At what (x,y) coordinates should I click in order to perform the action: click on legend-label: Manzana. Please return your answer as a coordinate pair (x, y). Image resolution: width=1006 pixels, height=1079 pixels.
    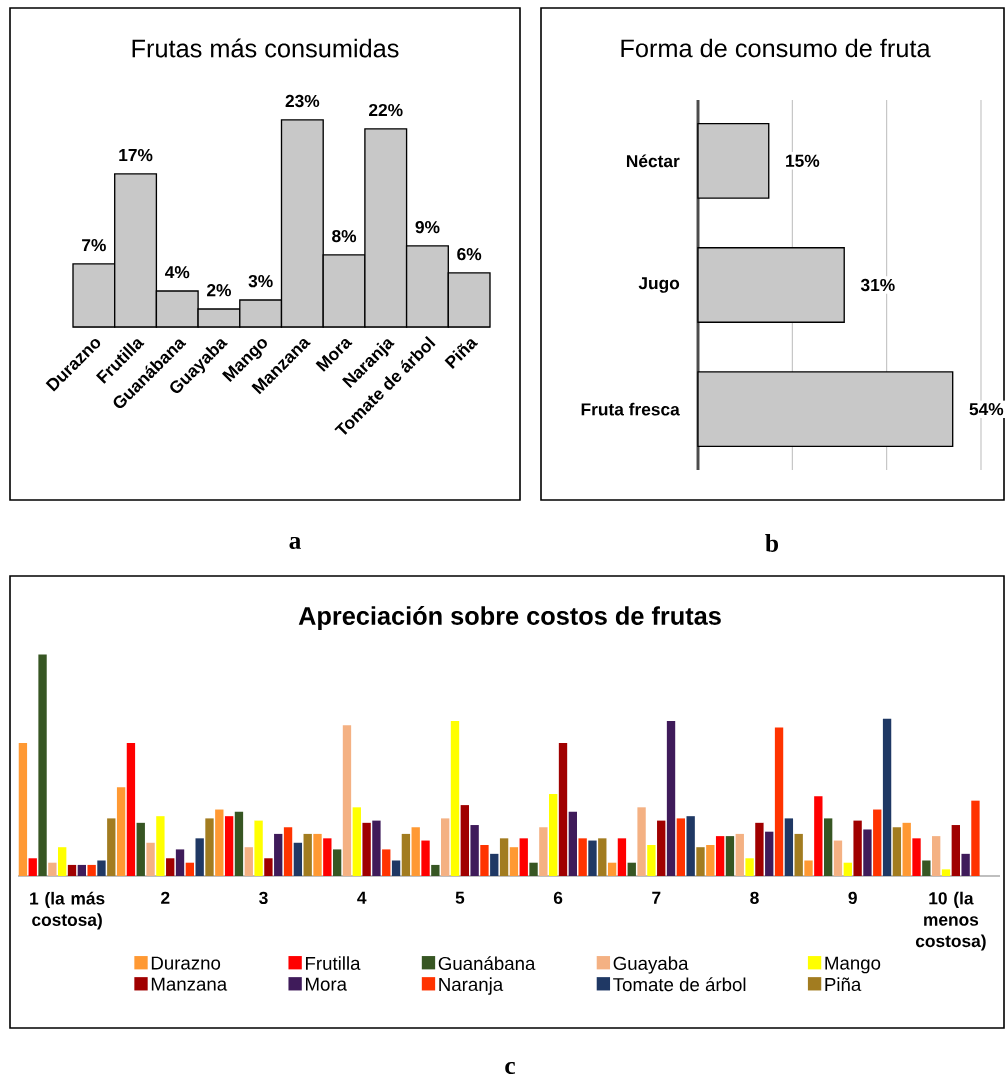
    Looking at the image, I should click on (189, 984).